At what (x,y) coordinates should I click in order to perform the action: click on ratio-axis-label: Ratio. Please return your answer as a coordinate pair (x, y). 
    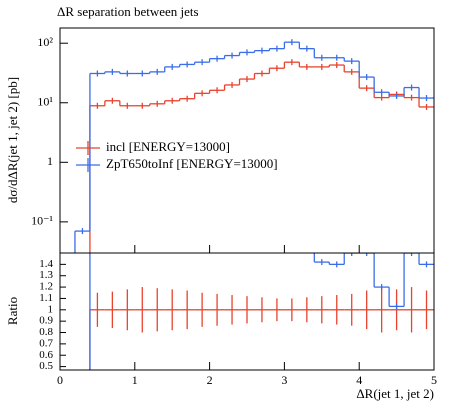
    Looking at the image, I should click on (12, 311).